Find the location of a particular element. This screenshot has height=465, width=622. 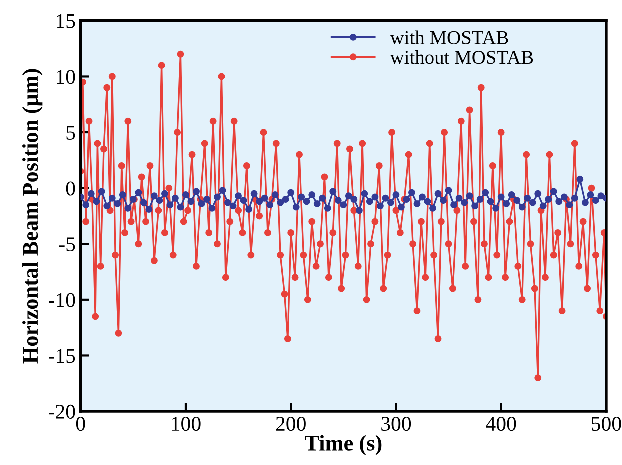

y-tick-label: -15 is located at coordinates (62, 356).